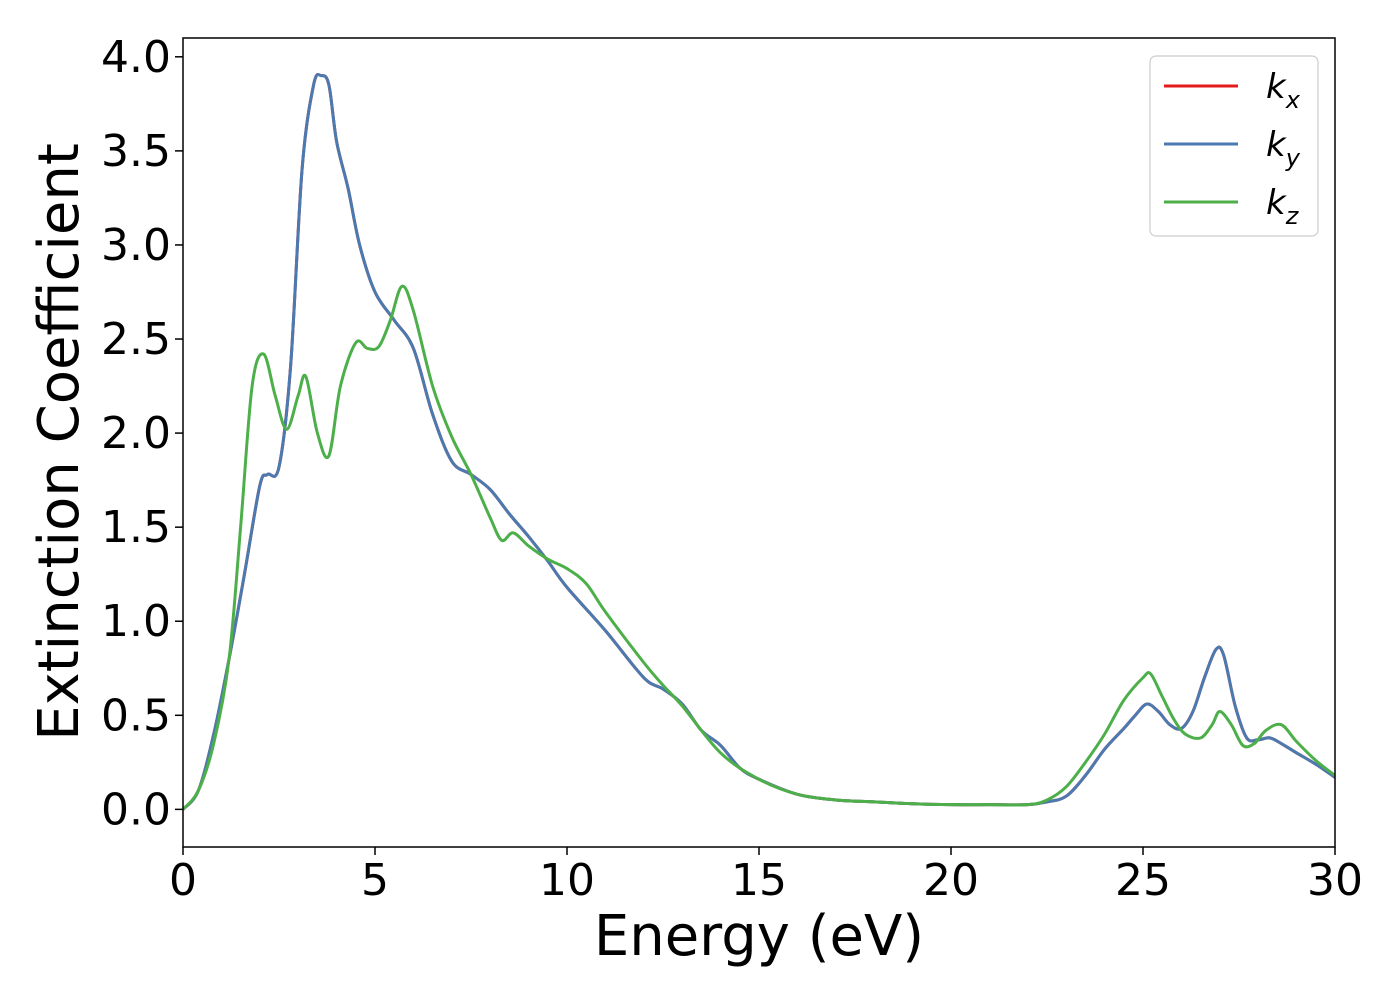  I want to click on y-tick-label: 2.0, so click(136, 433).